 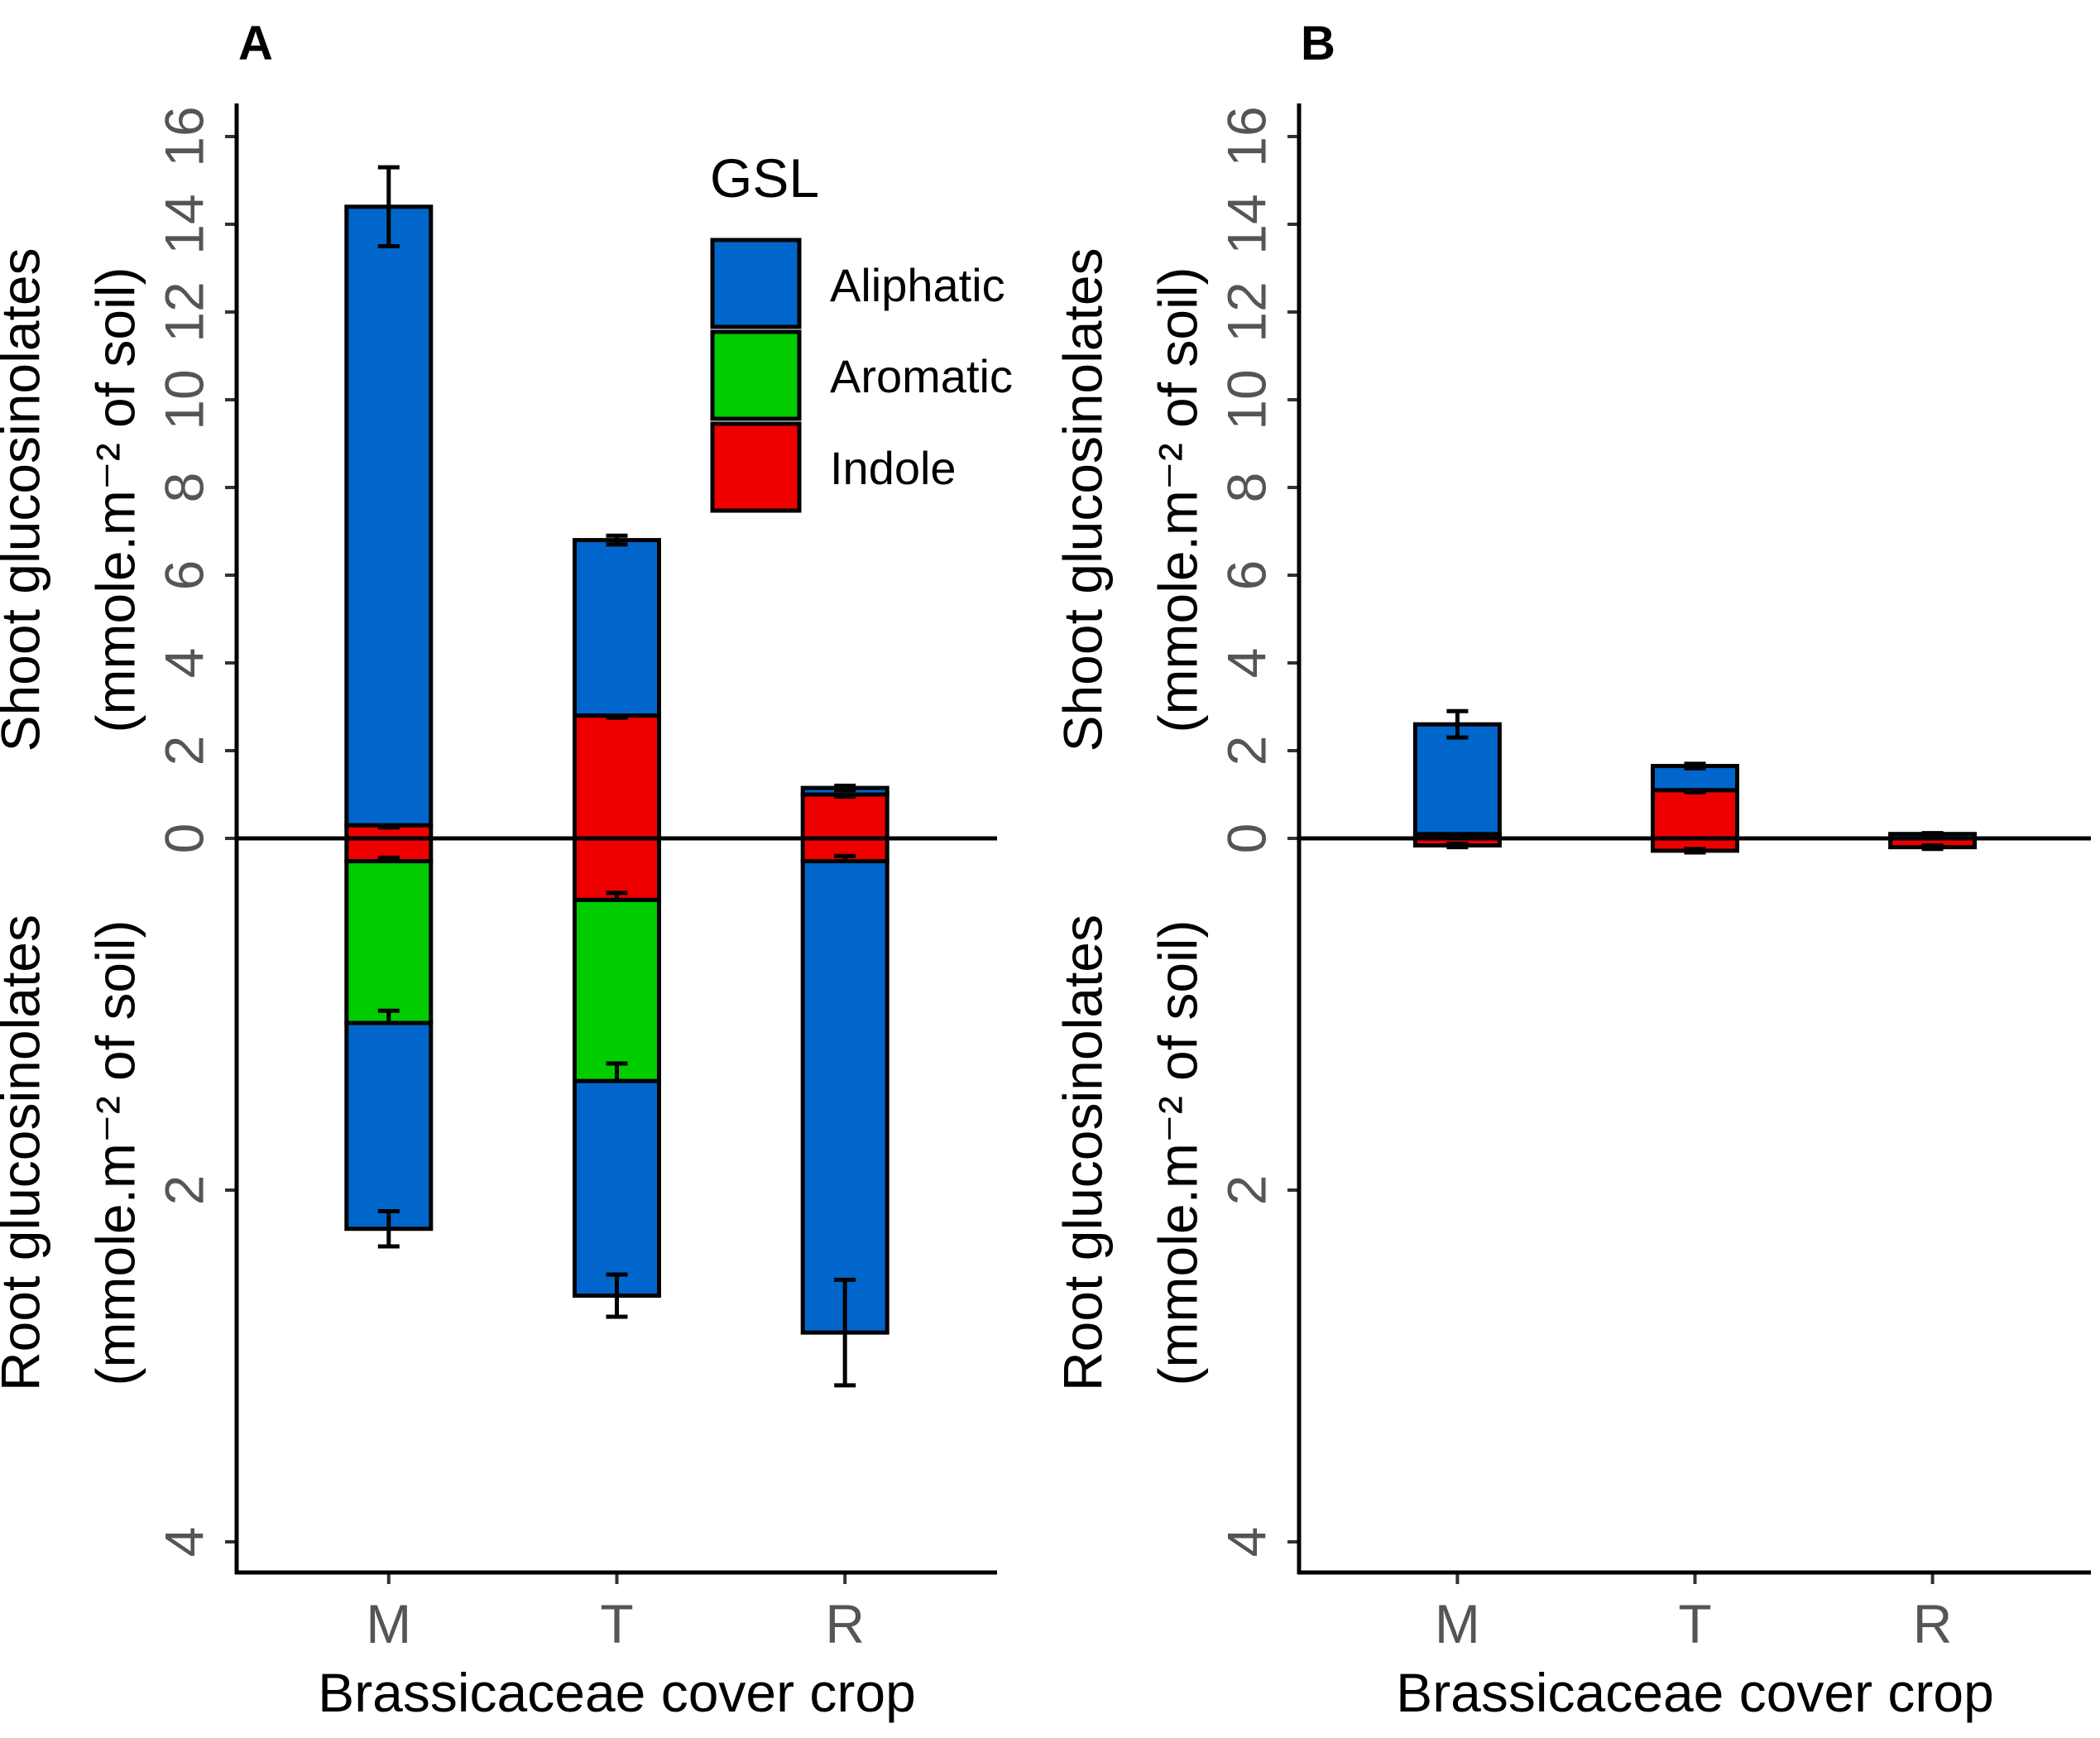 What do you see at coordinates (918, 285) in the screenshot?
I see `legend-label-aliphatic: Aliphatic` at bounding box center [918, 285].